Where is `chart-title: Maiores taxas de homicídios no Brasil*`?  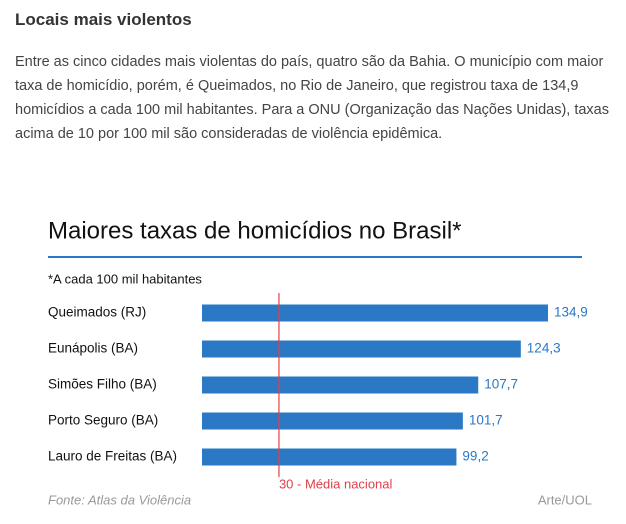
chart-title: Maiores taxas de homicídios no Brasil* is located at coordinates (255, 230).